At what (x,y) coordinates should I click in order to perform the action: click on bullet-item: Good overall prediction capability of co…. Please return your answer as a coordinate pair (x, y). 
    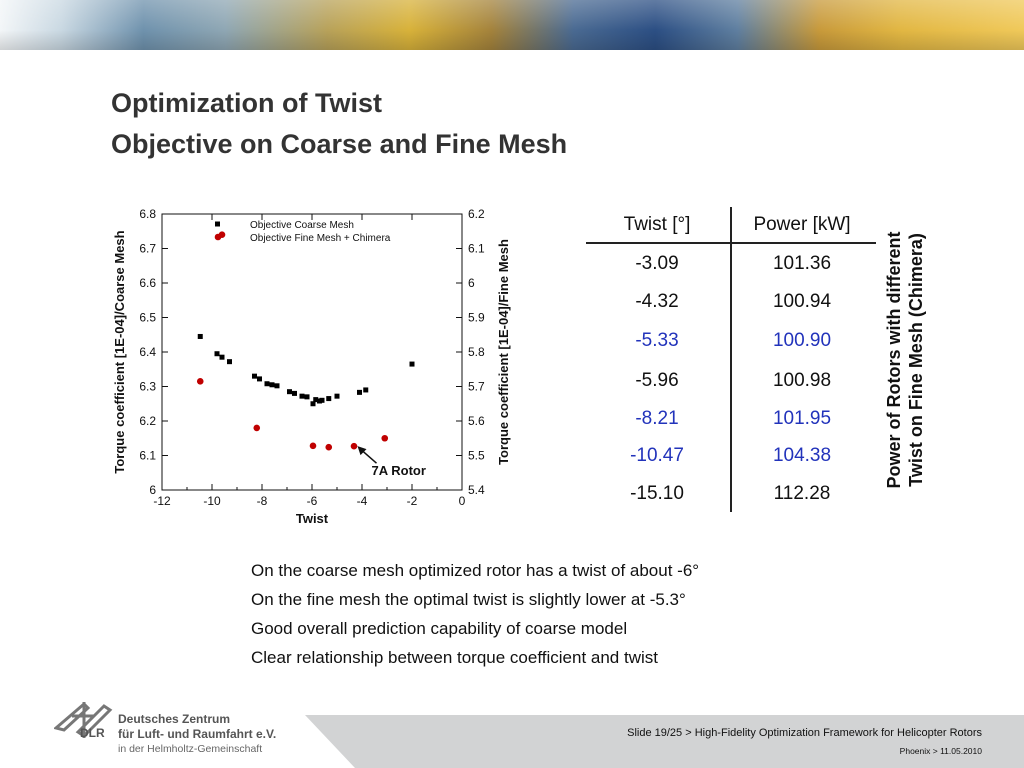
    Looking at the image, I should click on (439, 628).